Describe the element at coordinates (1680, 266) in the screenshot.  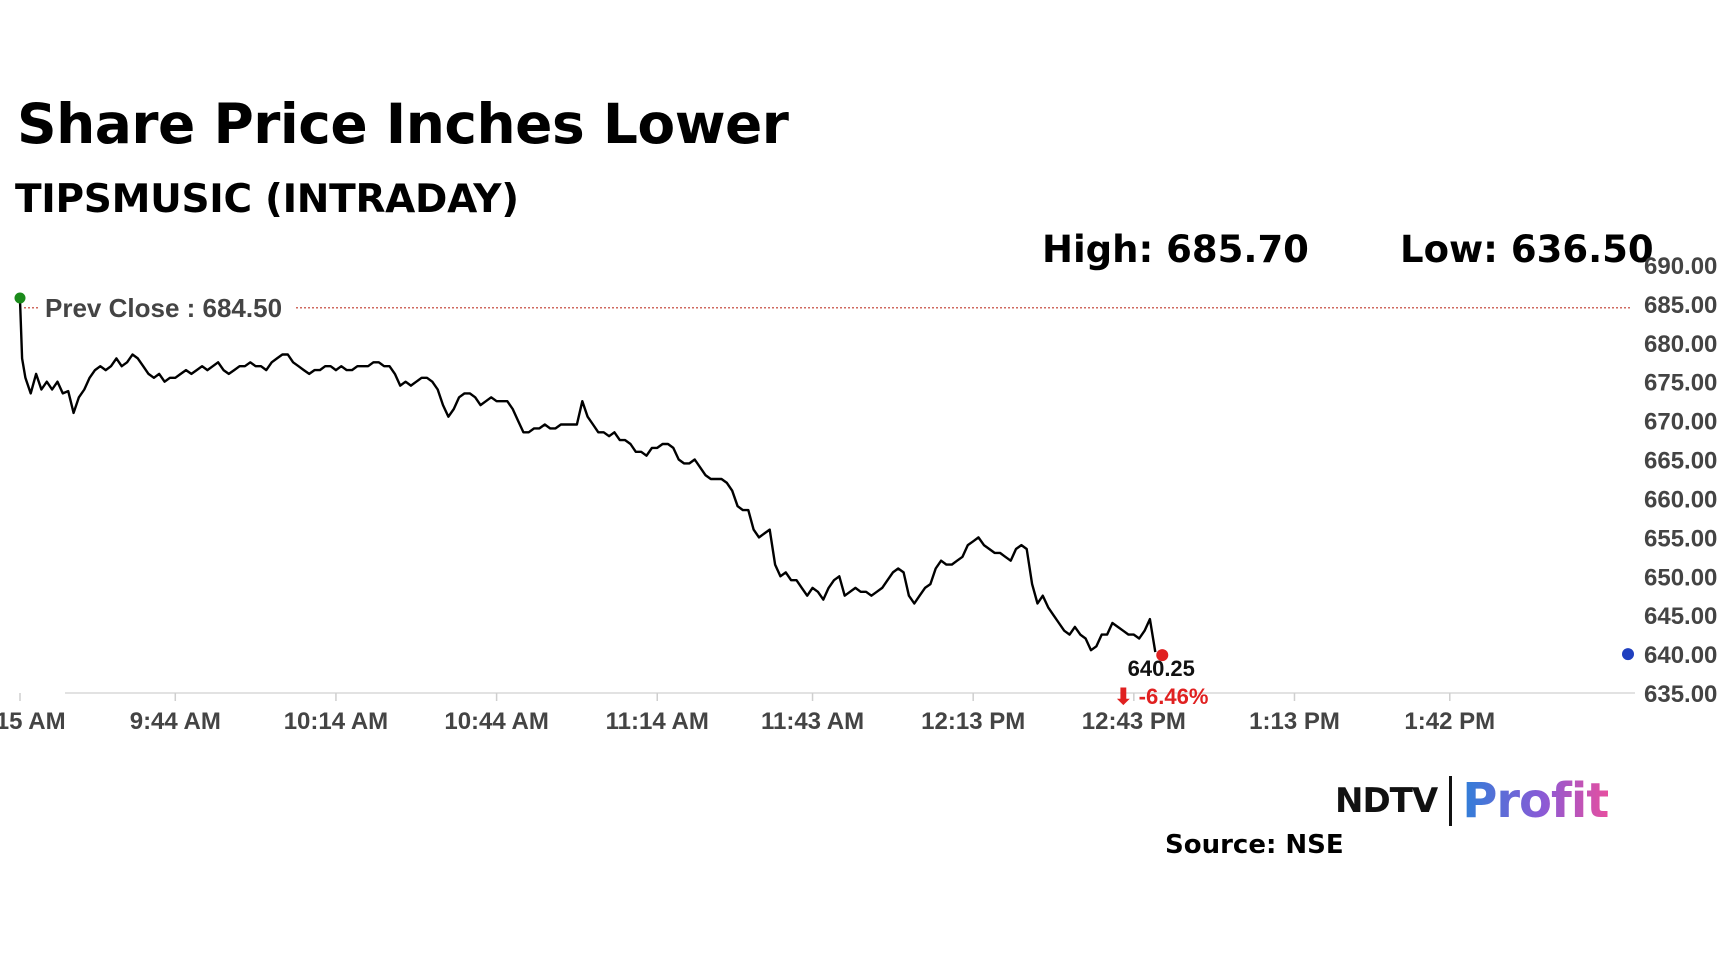
I see `y-tick-label: 690.00` at that location.